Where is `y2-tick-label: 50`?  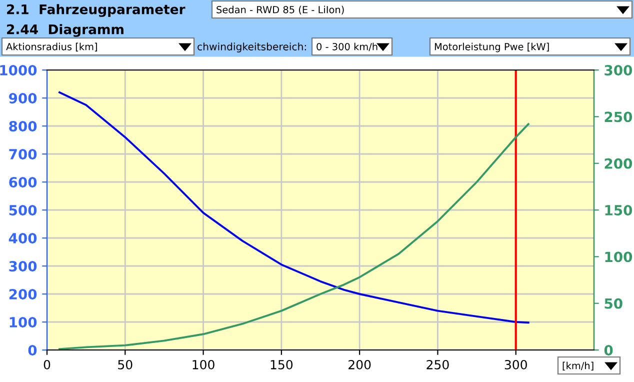 y2-tick-label: 50 is located at coordinates (613, 303).